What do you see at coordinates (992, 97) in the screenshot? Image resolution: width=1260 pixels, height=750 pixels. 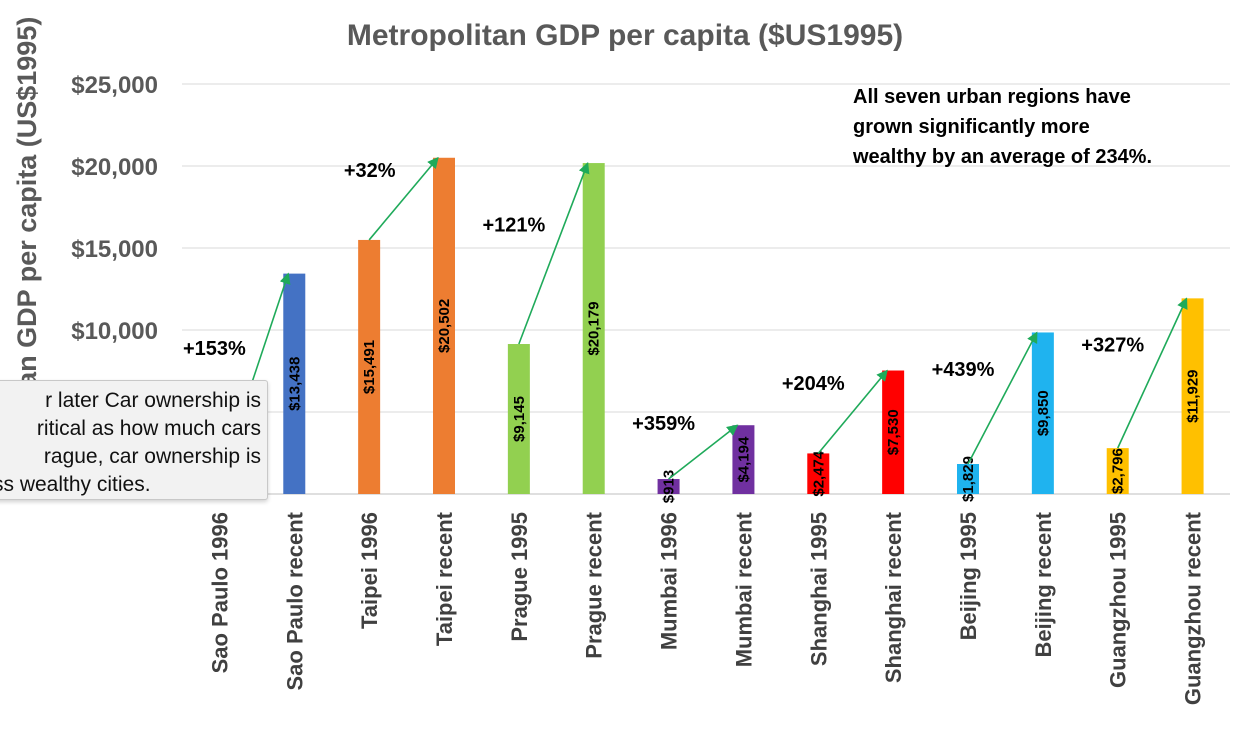 I see `note-line: All seven urban regions have` at bounding box center [992, 97].